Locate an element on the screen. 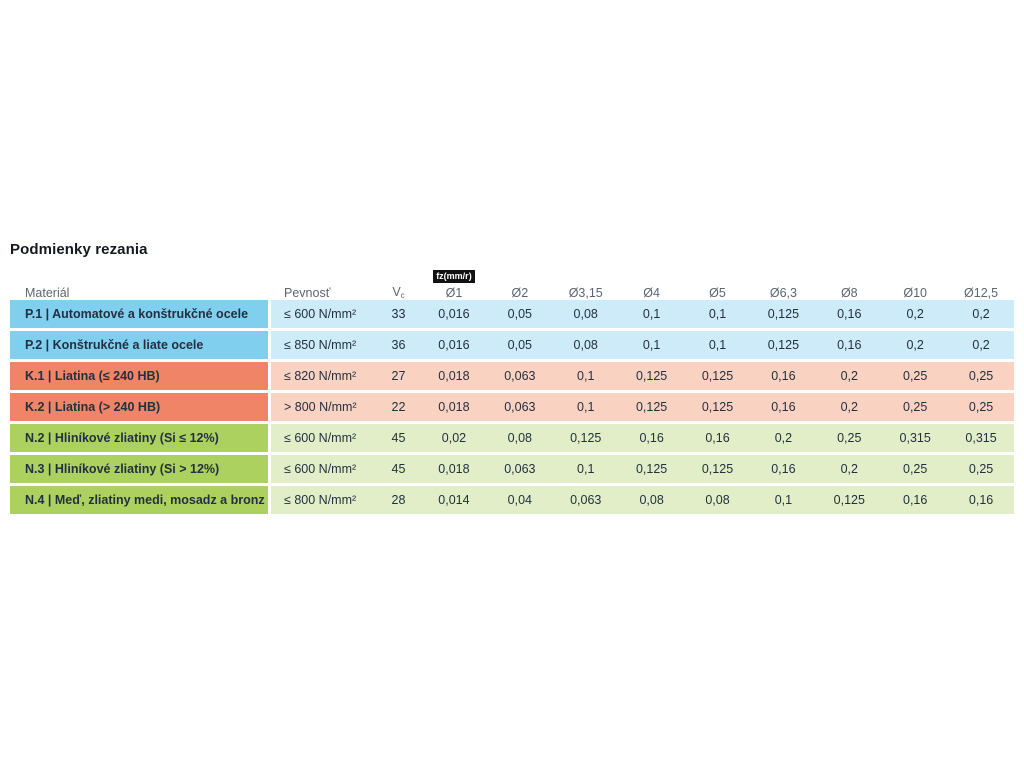 This screenshot has height=768, width=1024. fz-values-group: 0,02 0,08 0,125 0,16 0,16 0,2 0,25 0,315 0,315 is located at coordinates (717, 438).